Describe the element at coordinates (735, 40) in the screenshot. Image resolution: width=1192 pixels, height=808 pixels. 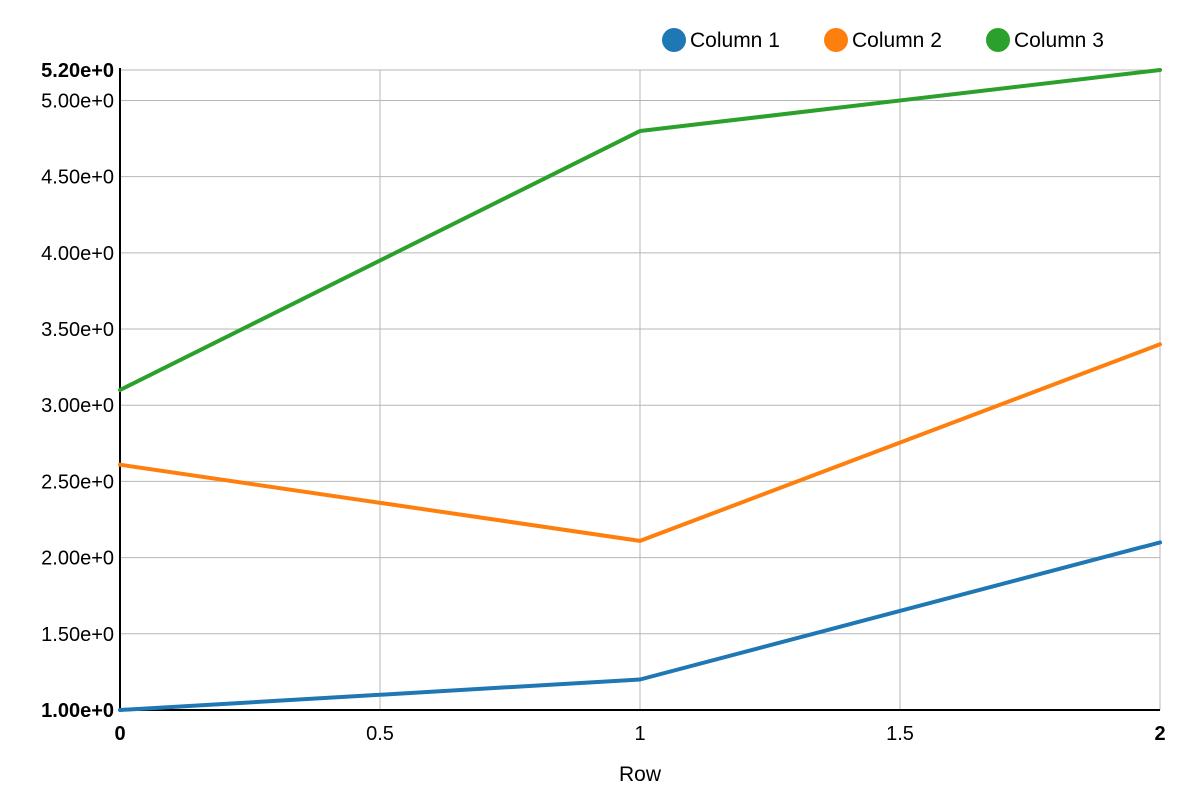
I see `legend-label: Column 1` at that location.